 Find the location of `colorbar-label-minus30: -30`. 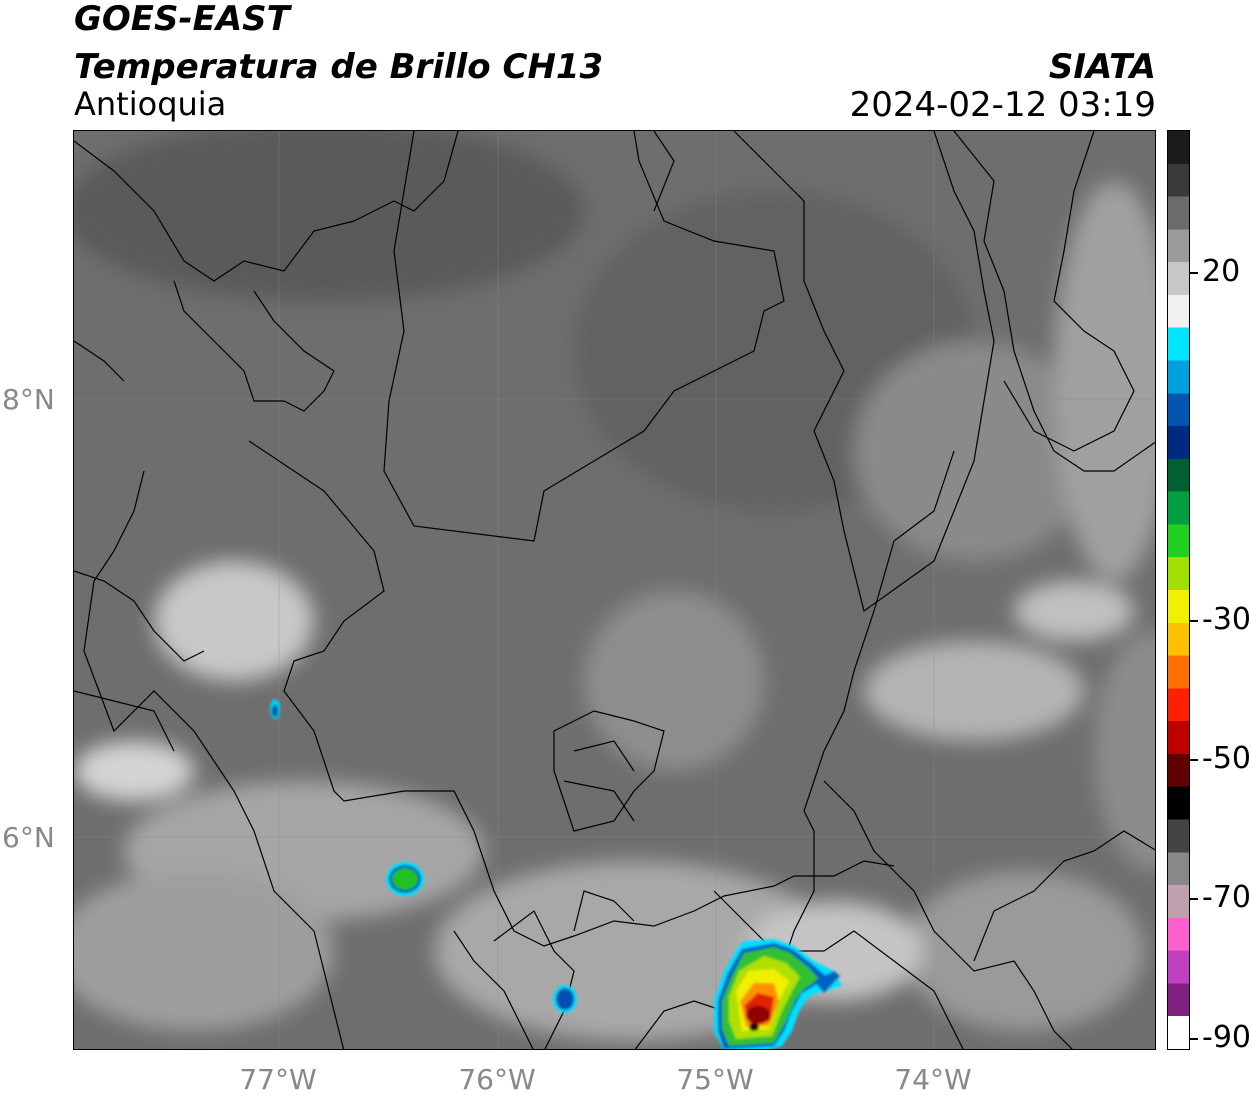

colorbar-label-minus30: -30 is located at coordinates (1226, 619).